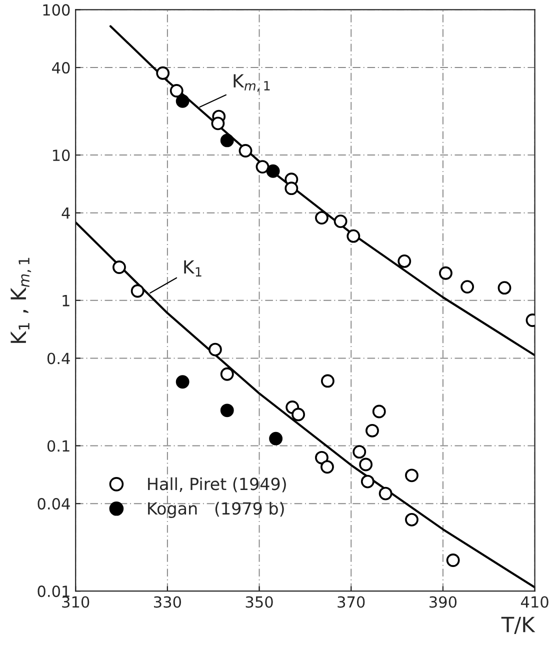 Image resolution: width=560 pixels, height=646 pixels. I want to click on legend-label: Hall, Piret (1949), so click(217, 484).